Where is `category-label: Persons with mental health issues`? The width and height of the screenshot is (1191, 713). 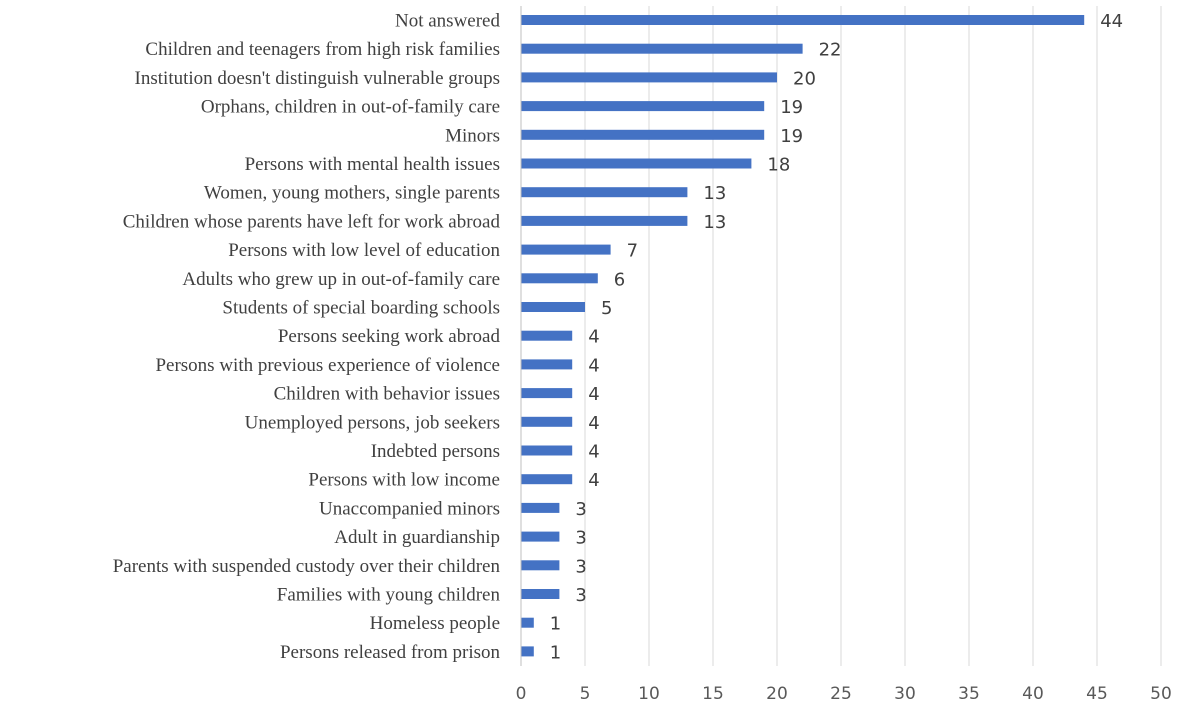
category-label: Persons with mental health issues is located at coordinates (372, 164).